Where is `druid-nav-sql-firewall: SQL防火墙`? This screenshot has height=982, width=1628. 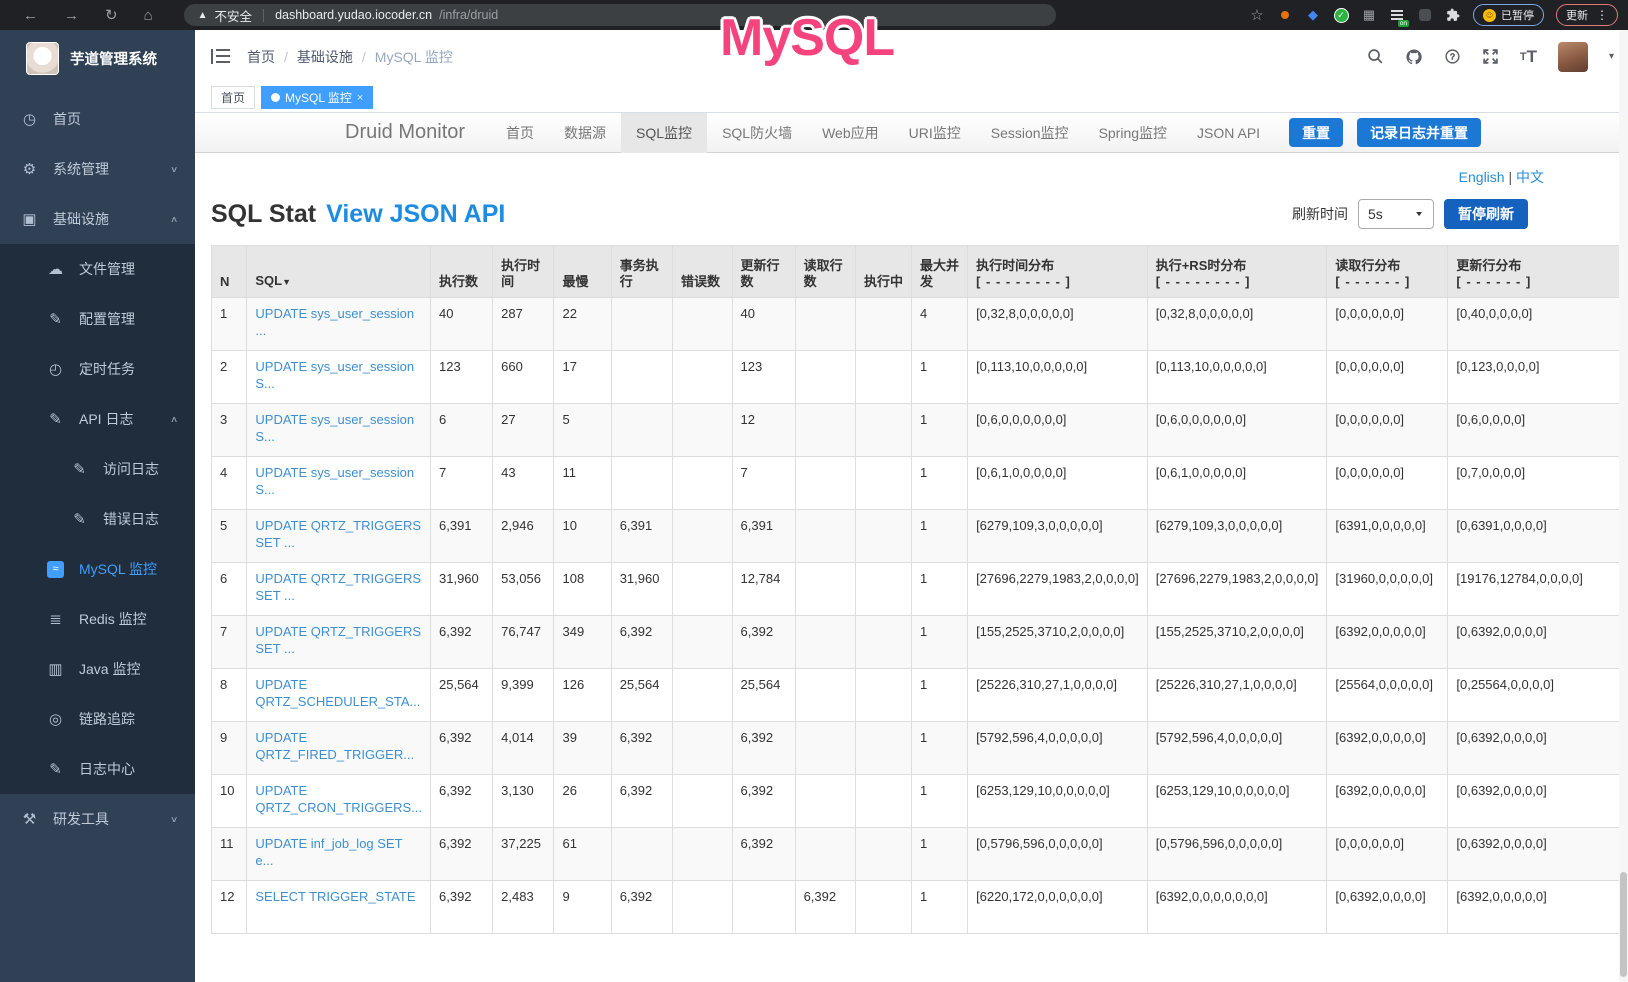
druid-nav-sql-firewall: SQL防火墙 is located at coordinates (757, 132).